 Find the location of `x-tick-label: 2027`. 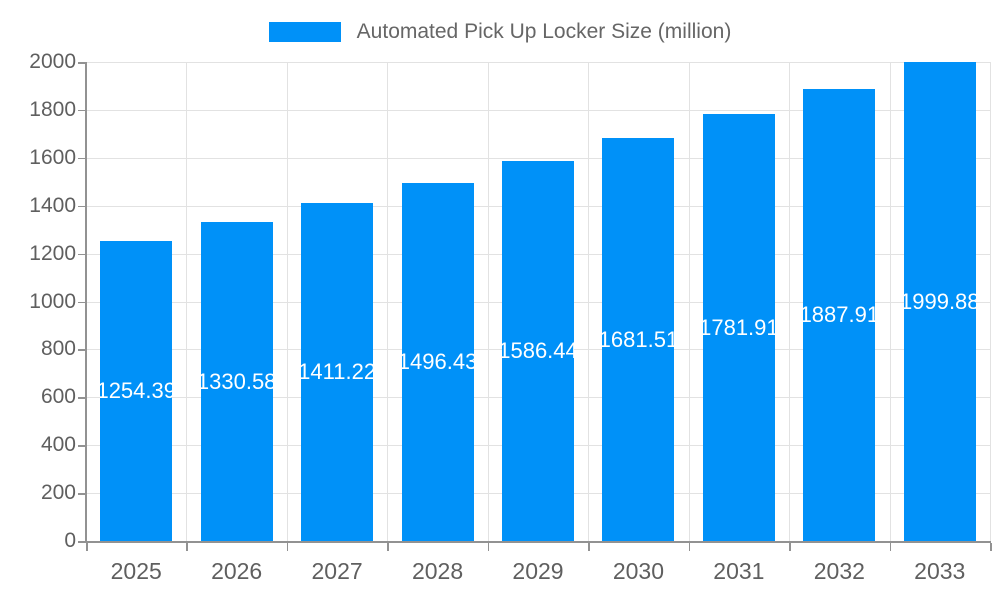

x-tick-label: 2027 is located at coordinates (337, 571).